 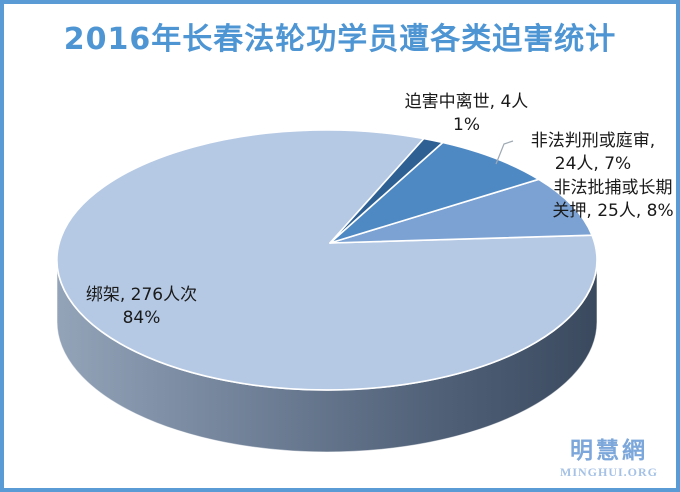 I want to click on label-sentencing-line2: 24人, 7%, so click(x=593, y=164).